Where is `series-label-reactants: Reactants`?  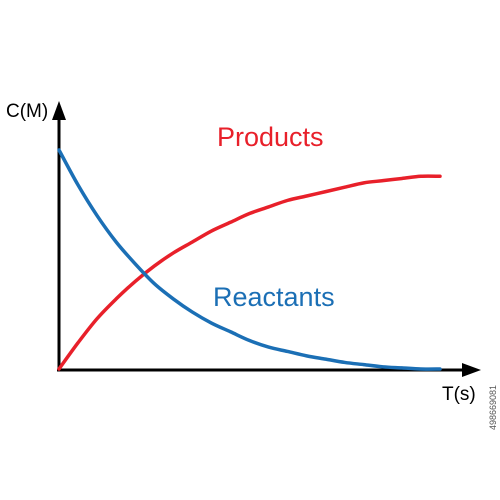 series-label-reactants: Reactants is located at coordinates (274, 297).